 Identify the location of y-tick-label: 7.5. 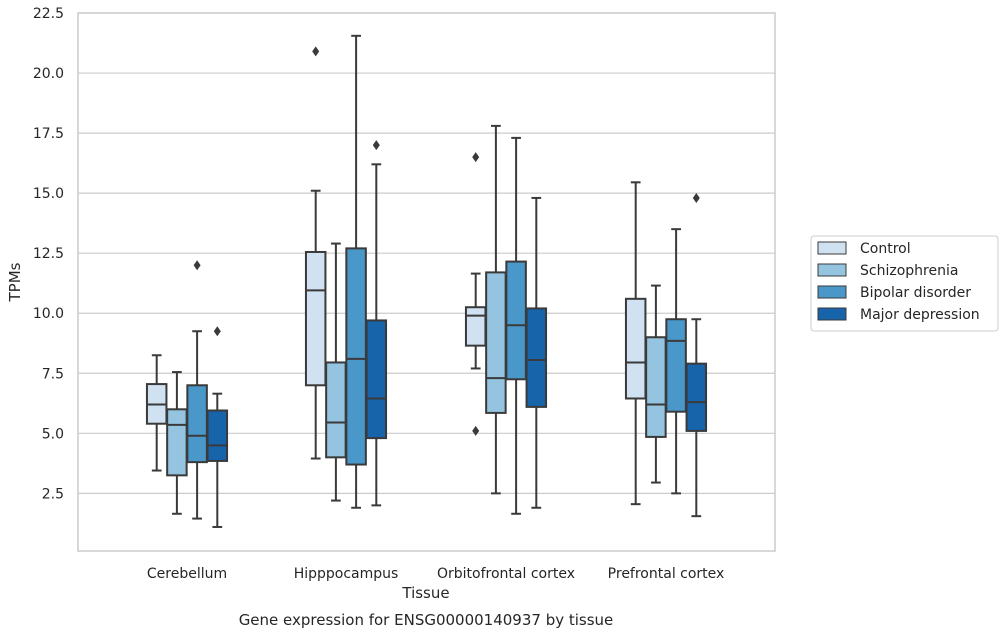
(53, 374).